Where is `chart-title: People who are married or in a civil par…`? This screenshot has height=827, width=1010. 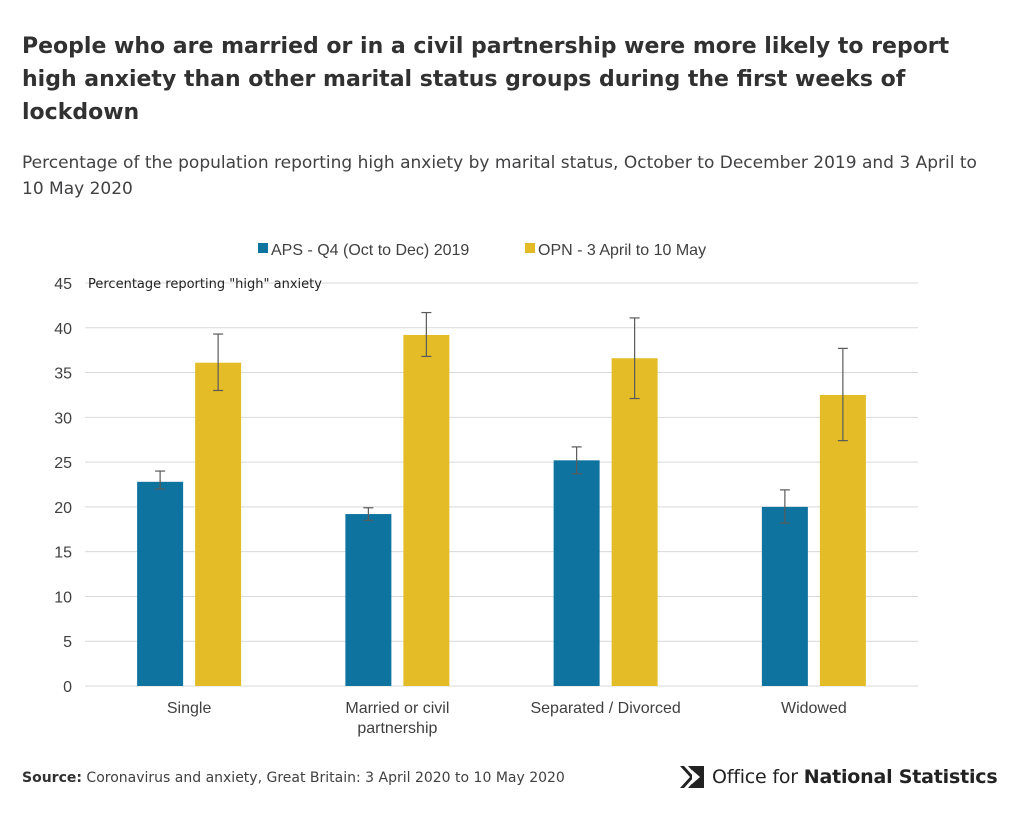 chart-title: People who are married or in a civil par… is located at coordinates (486, 79).